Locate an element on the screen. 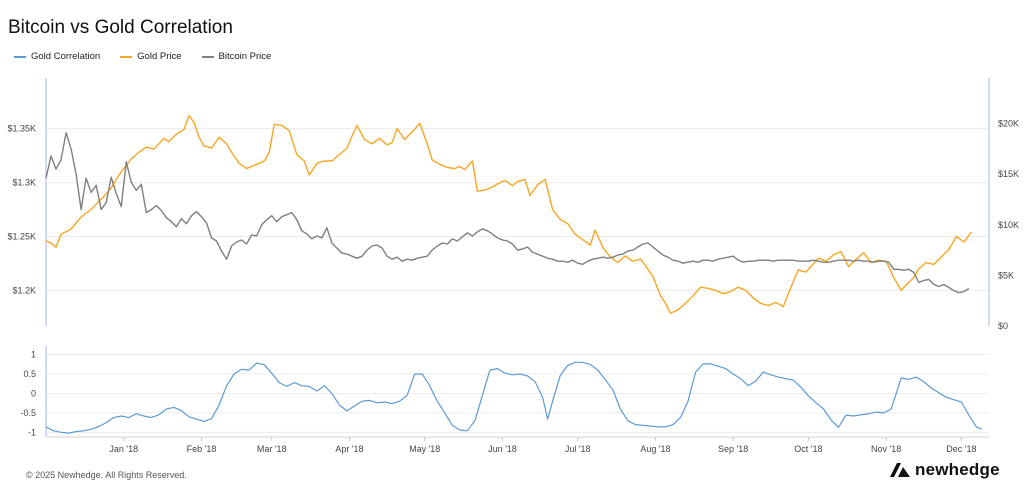  right-axis-tick-label: $10K is located at coordinates (1008, 225).